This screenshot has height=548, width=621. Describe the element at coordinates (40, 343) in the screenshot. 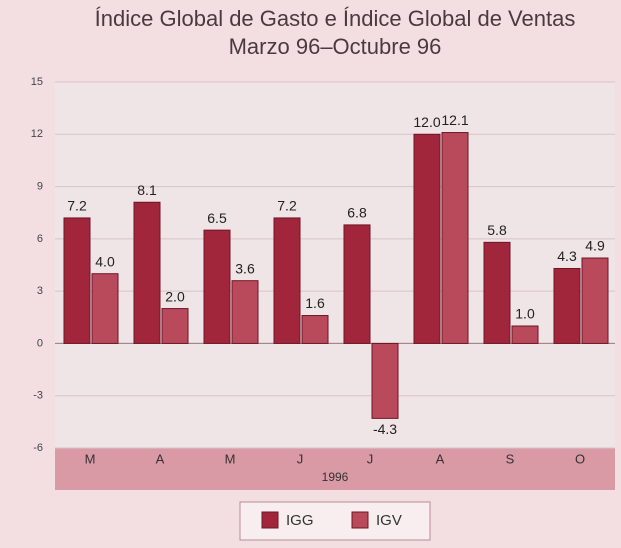

I see `y-tick-label: 0` at that location.